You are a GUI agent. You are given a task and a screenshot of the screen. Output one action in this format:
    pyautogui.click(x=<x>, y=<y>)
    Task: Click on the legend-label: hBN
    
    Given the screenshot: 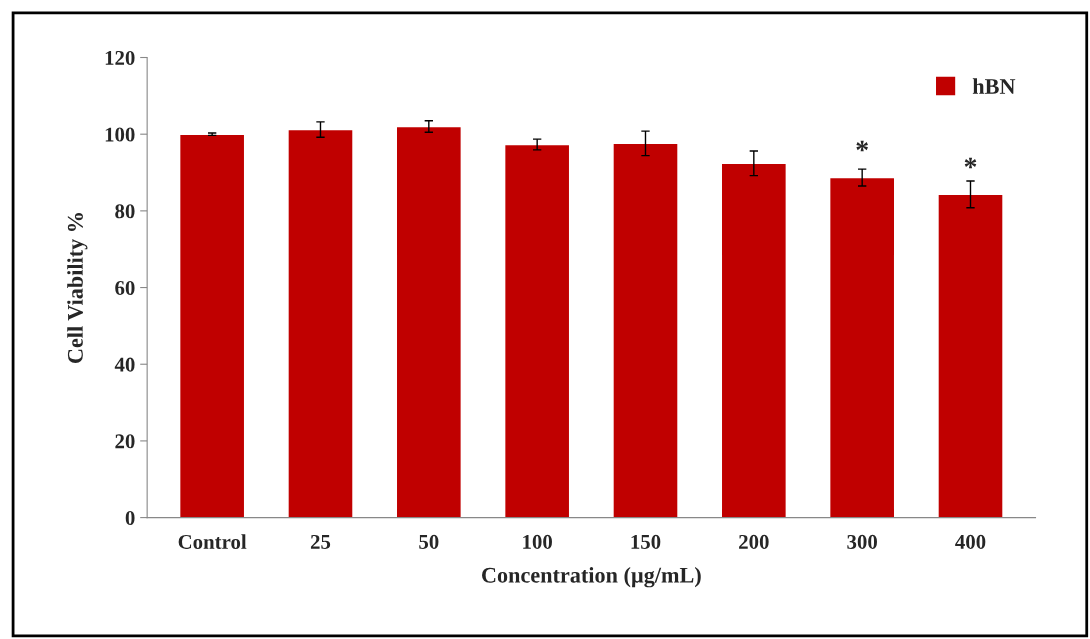 What is the action you would take?
    pyautogui.click(x=994, y=86)
    